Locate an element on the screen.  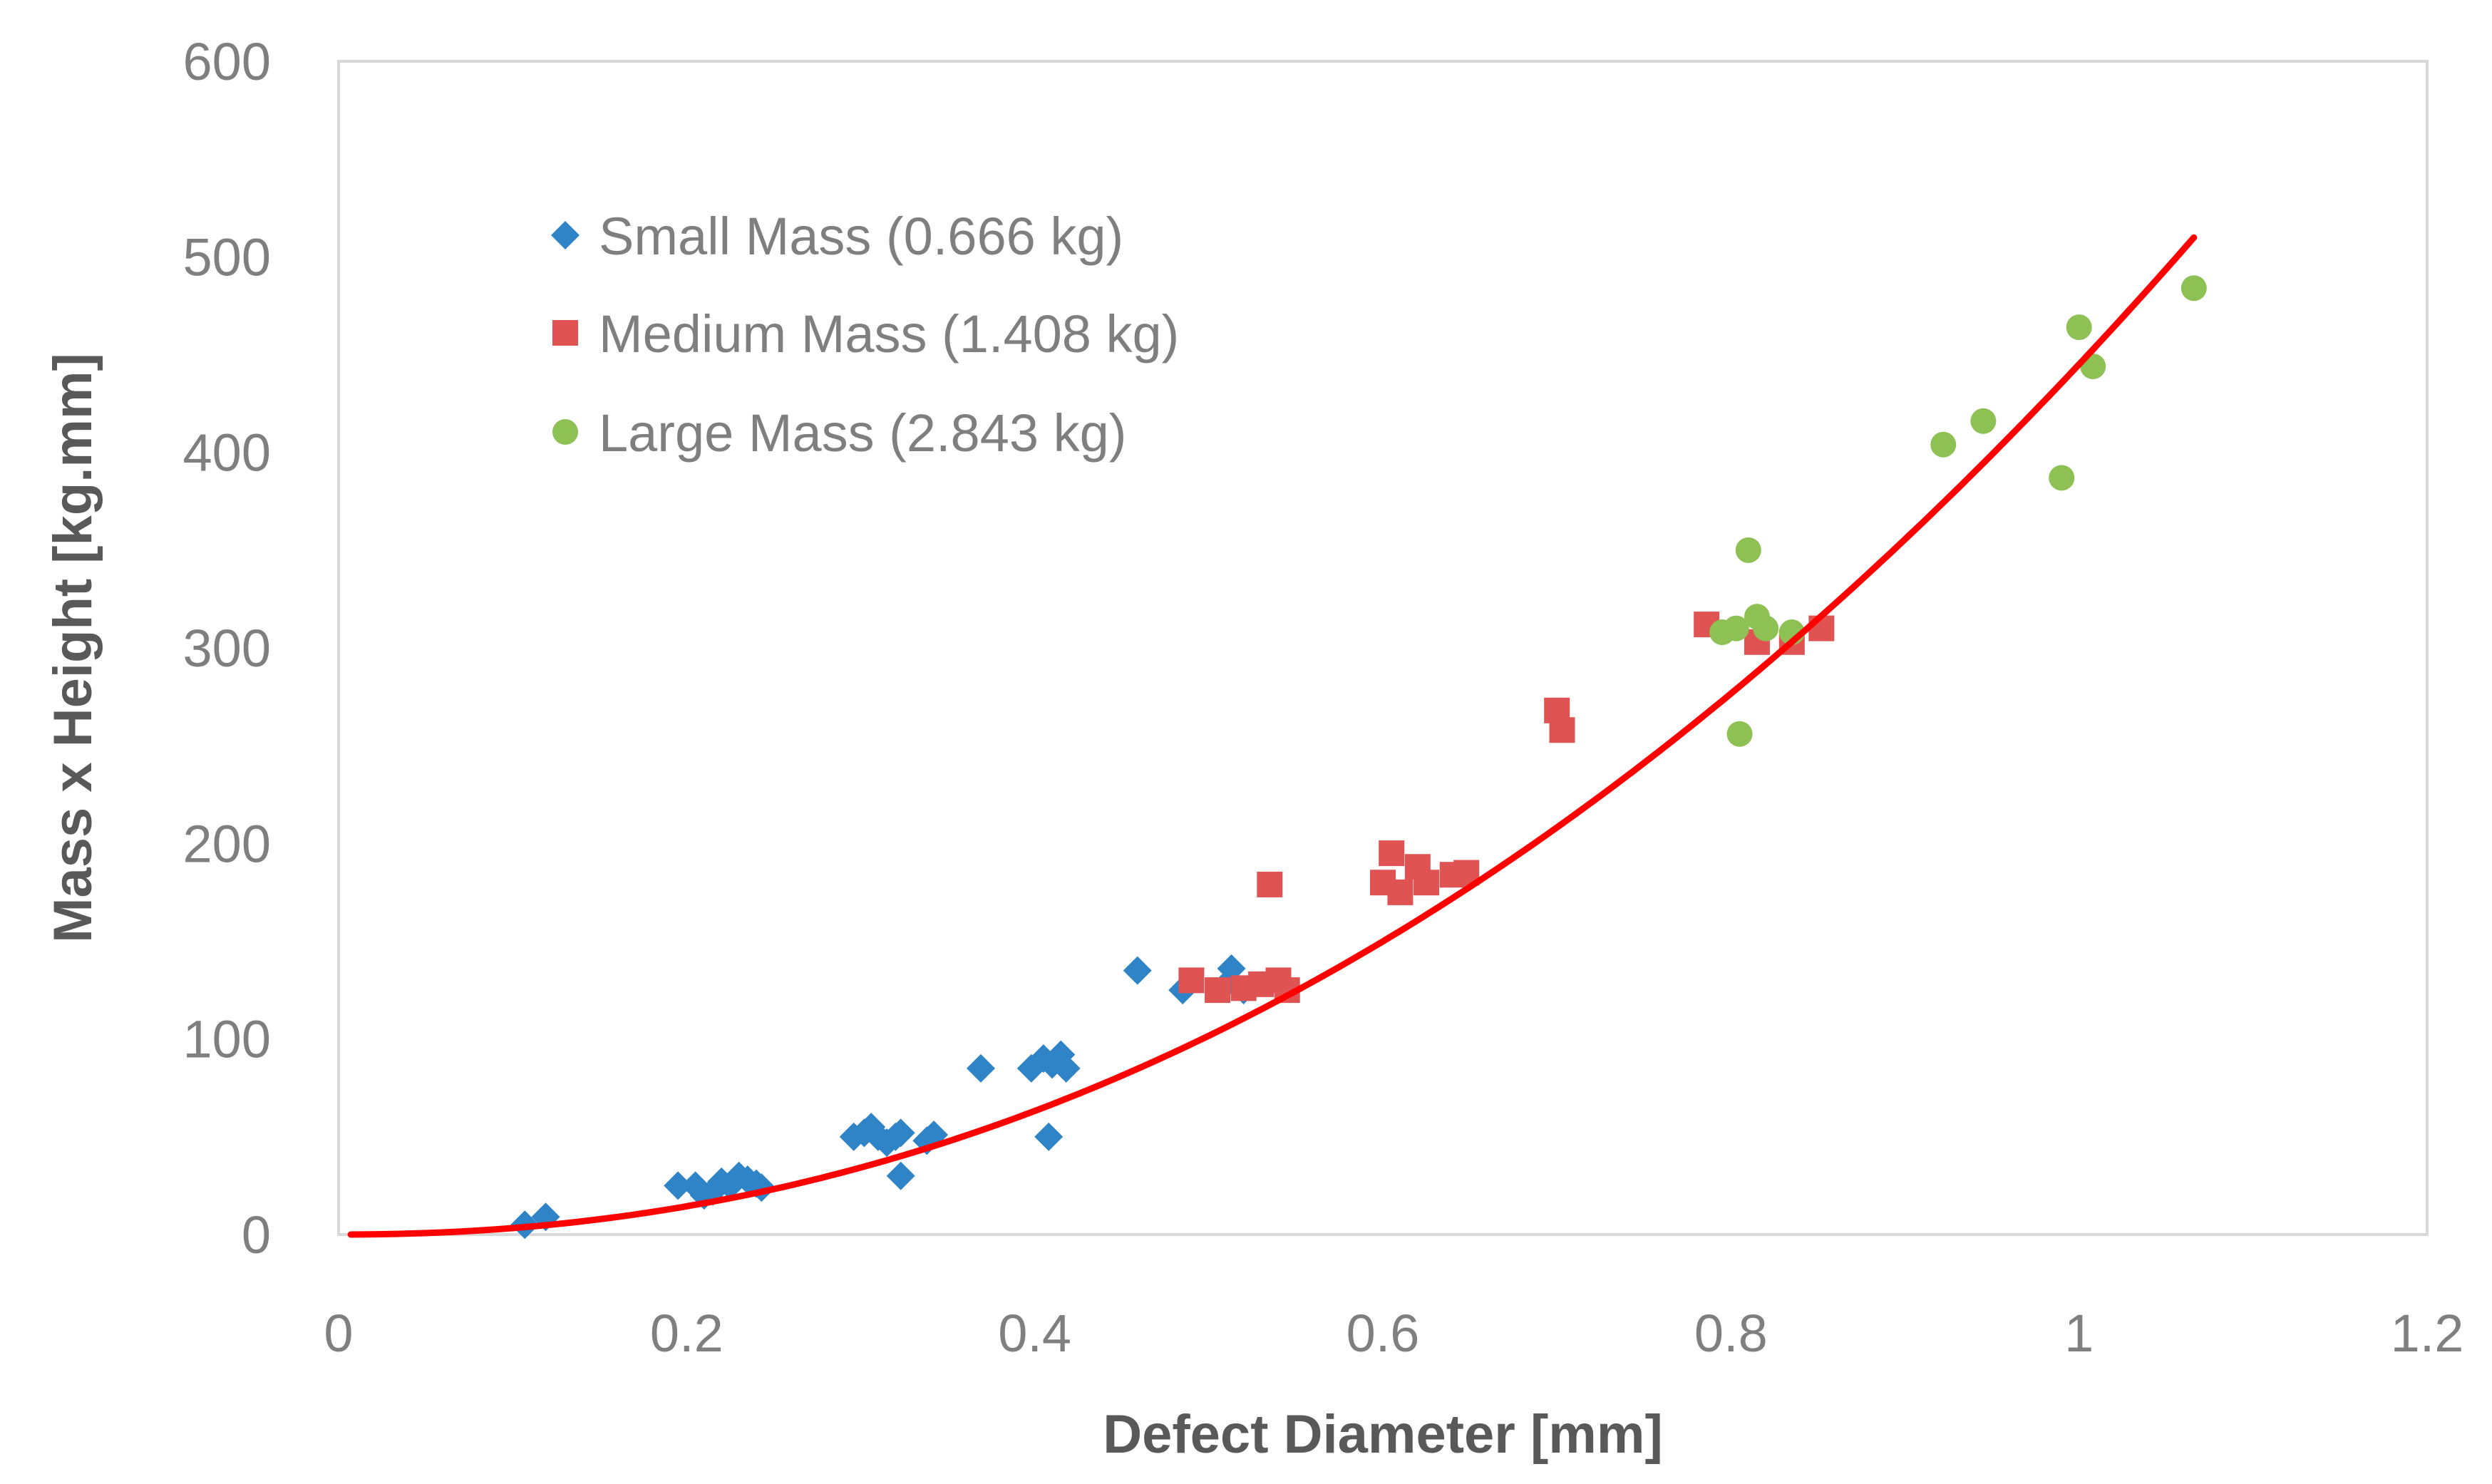
y-tick-label: 400 is located at coordinates (227, 453).